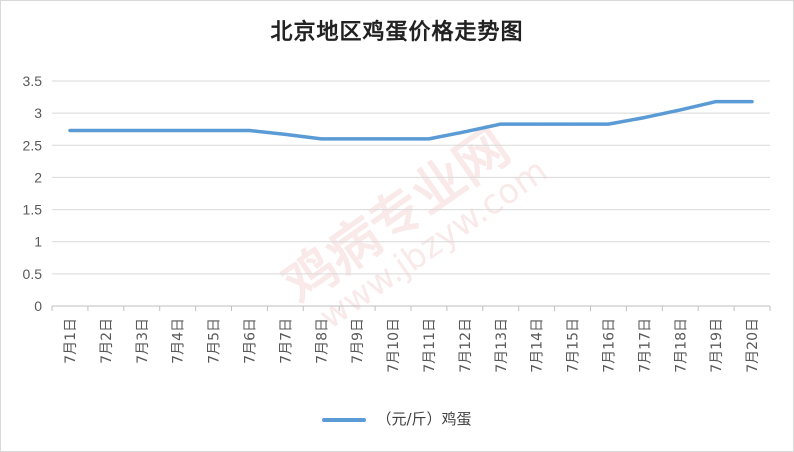 The height and width of the screenshot is (452, 794). What do you see at coordinates (344, 419) in the screenshot?
I see `legend-swatch` at bounding box center [344, 419].